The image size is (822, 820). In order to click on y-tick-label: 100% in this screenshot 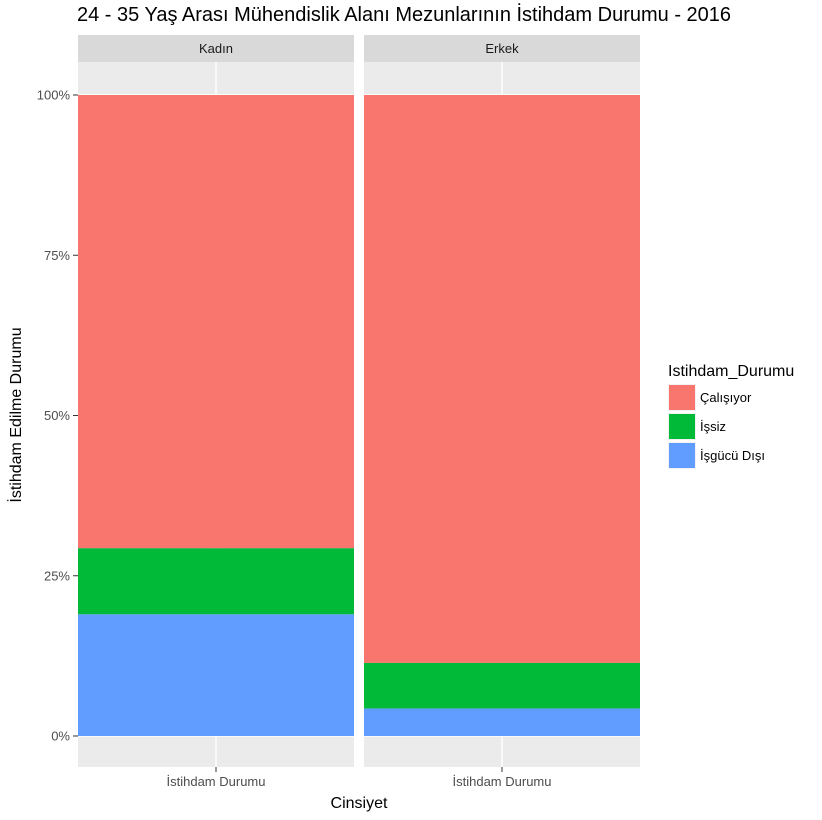, I will do `click(54, 95)`.